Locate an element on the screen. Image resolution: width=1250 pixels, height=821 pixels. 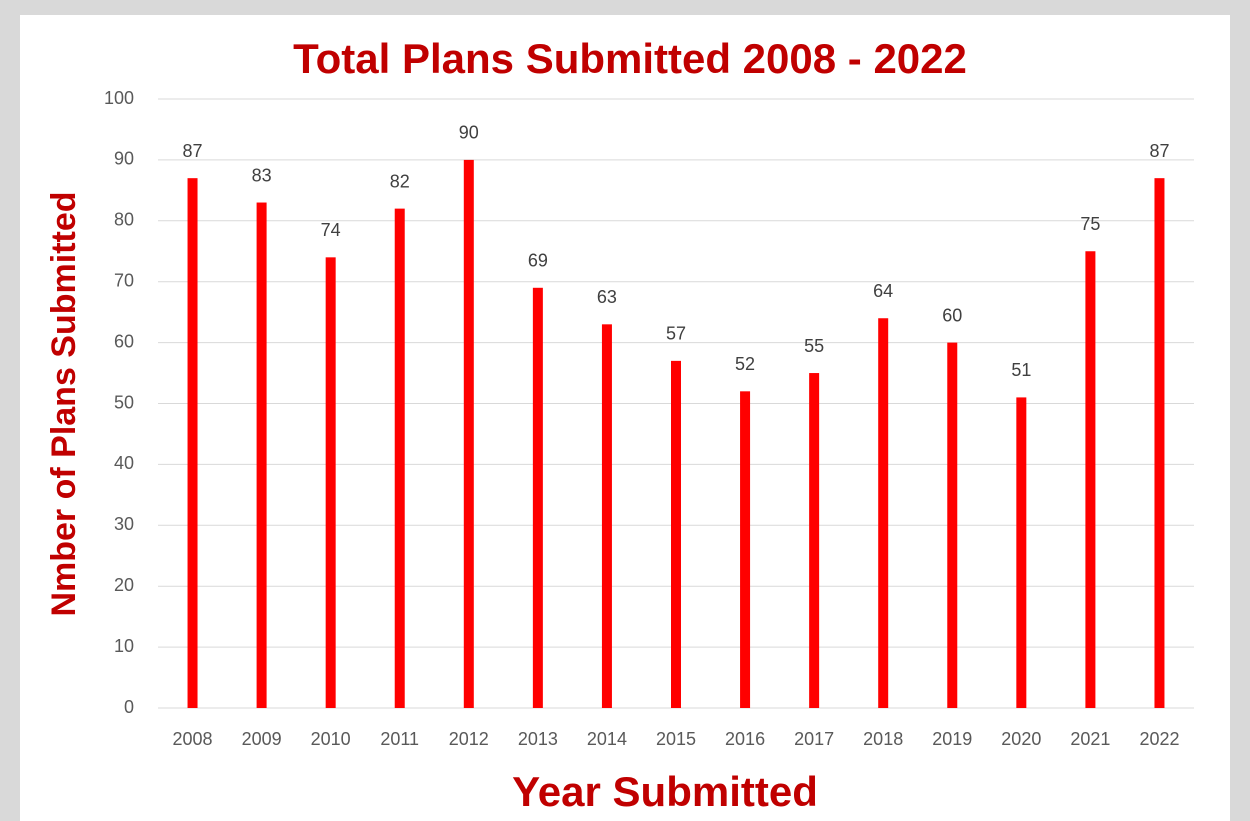
data-label: 74 is located at coordinates (331, 230).